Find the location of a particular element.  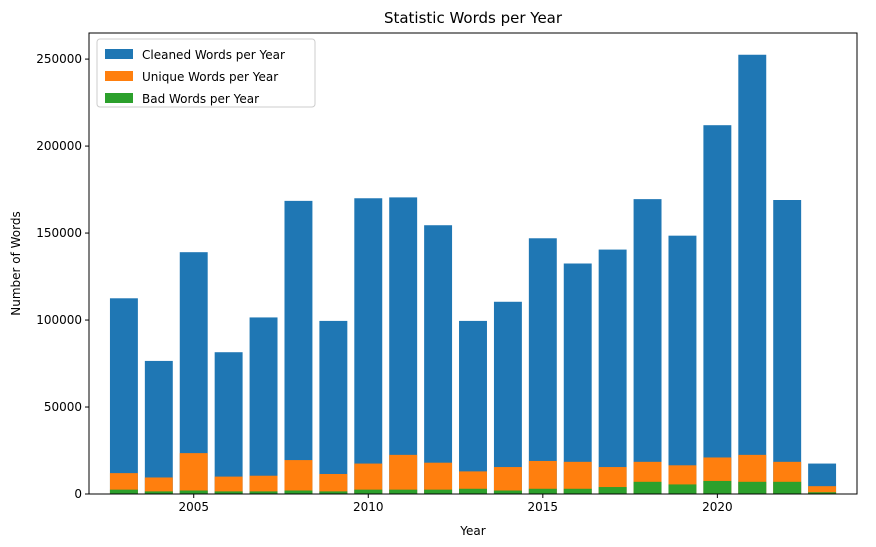

bar-bad-words-per-year-2010 is located at coordinates (368, 491).